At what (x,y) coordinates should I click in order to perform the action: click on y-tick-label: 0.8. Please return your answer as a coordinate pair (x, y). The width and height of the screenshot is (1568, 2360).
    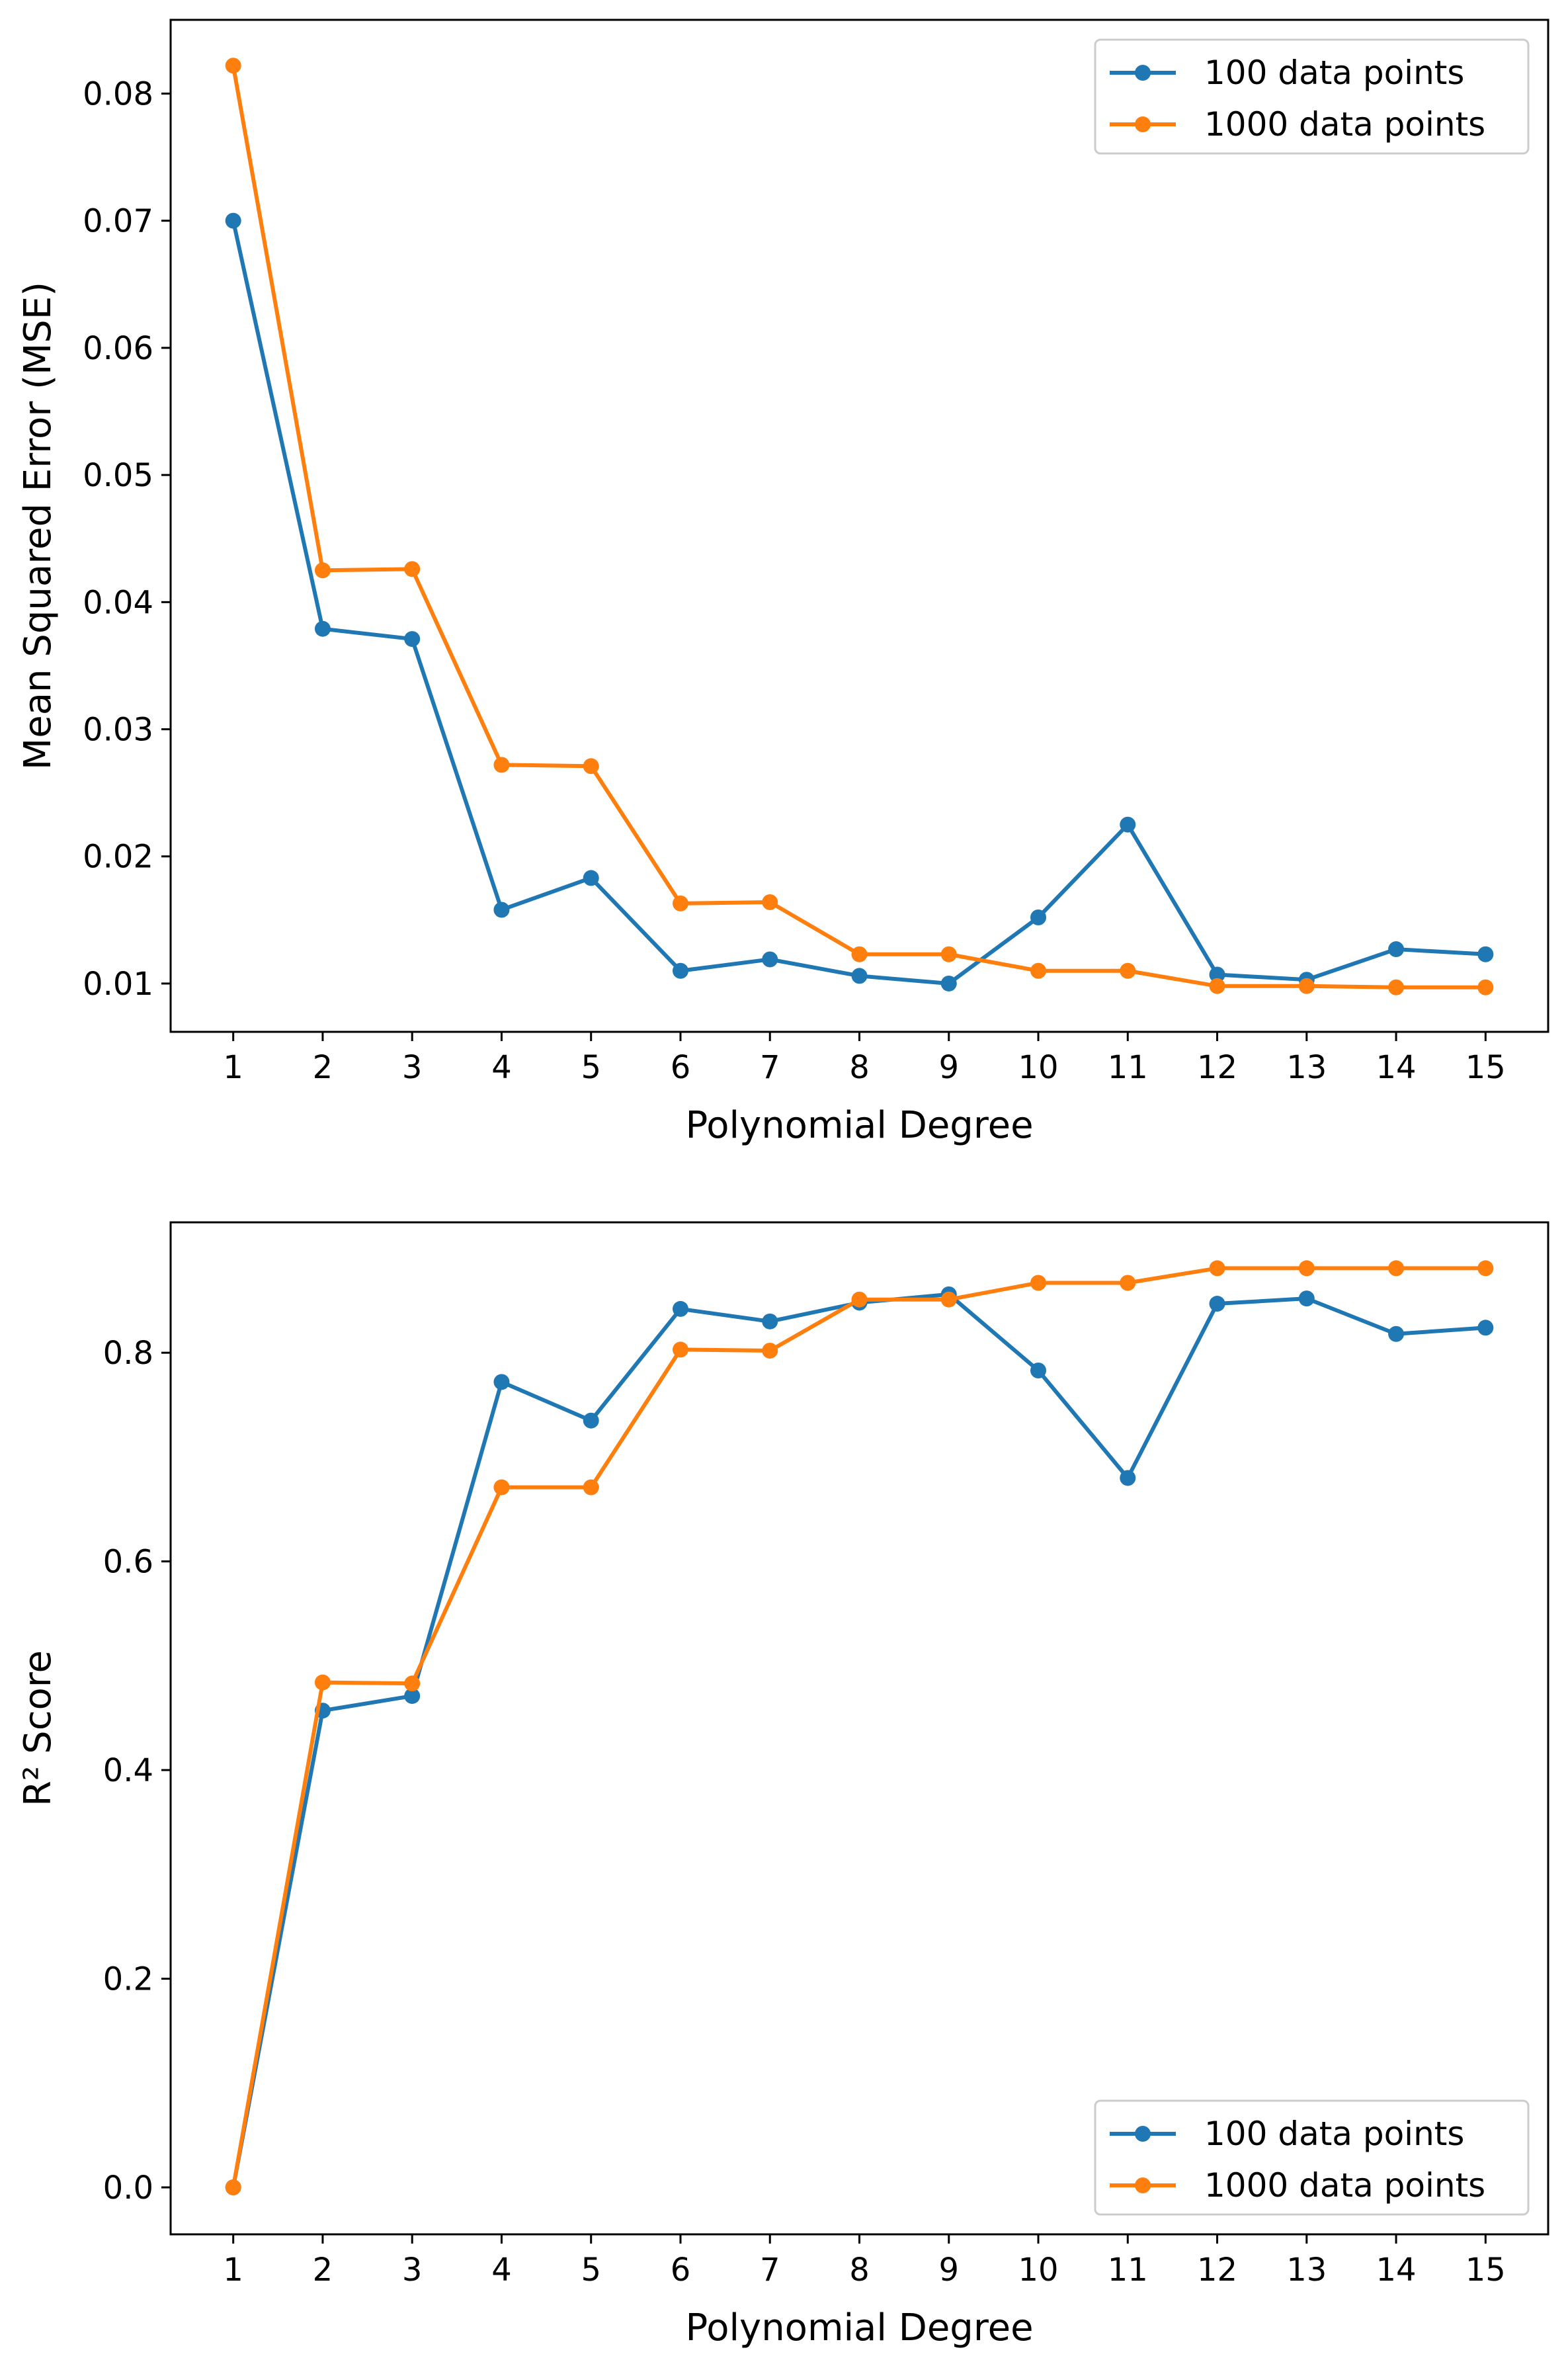
    Looking at the image, I should click on (128, 1353).